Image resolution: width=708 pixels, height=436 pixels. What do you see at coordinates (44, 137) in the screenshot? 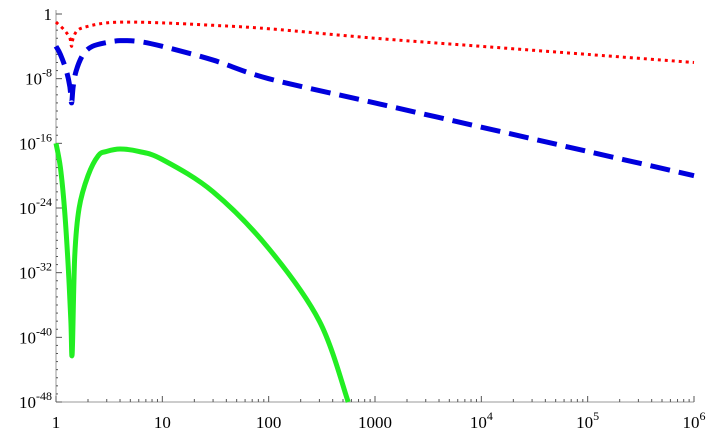
I see `y-tick-exponent: -16` at bounding box center [44, 137].